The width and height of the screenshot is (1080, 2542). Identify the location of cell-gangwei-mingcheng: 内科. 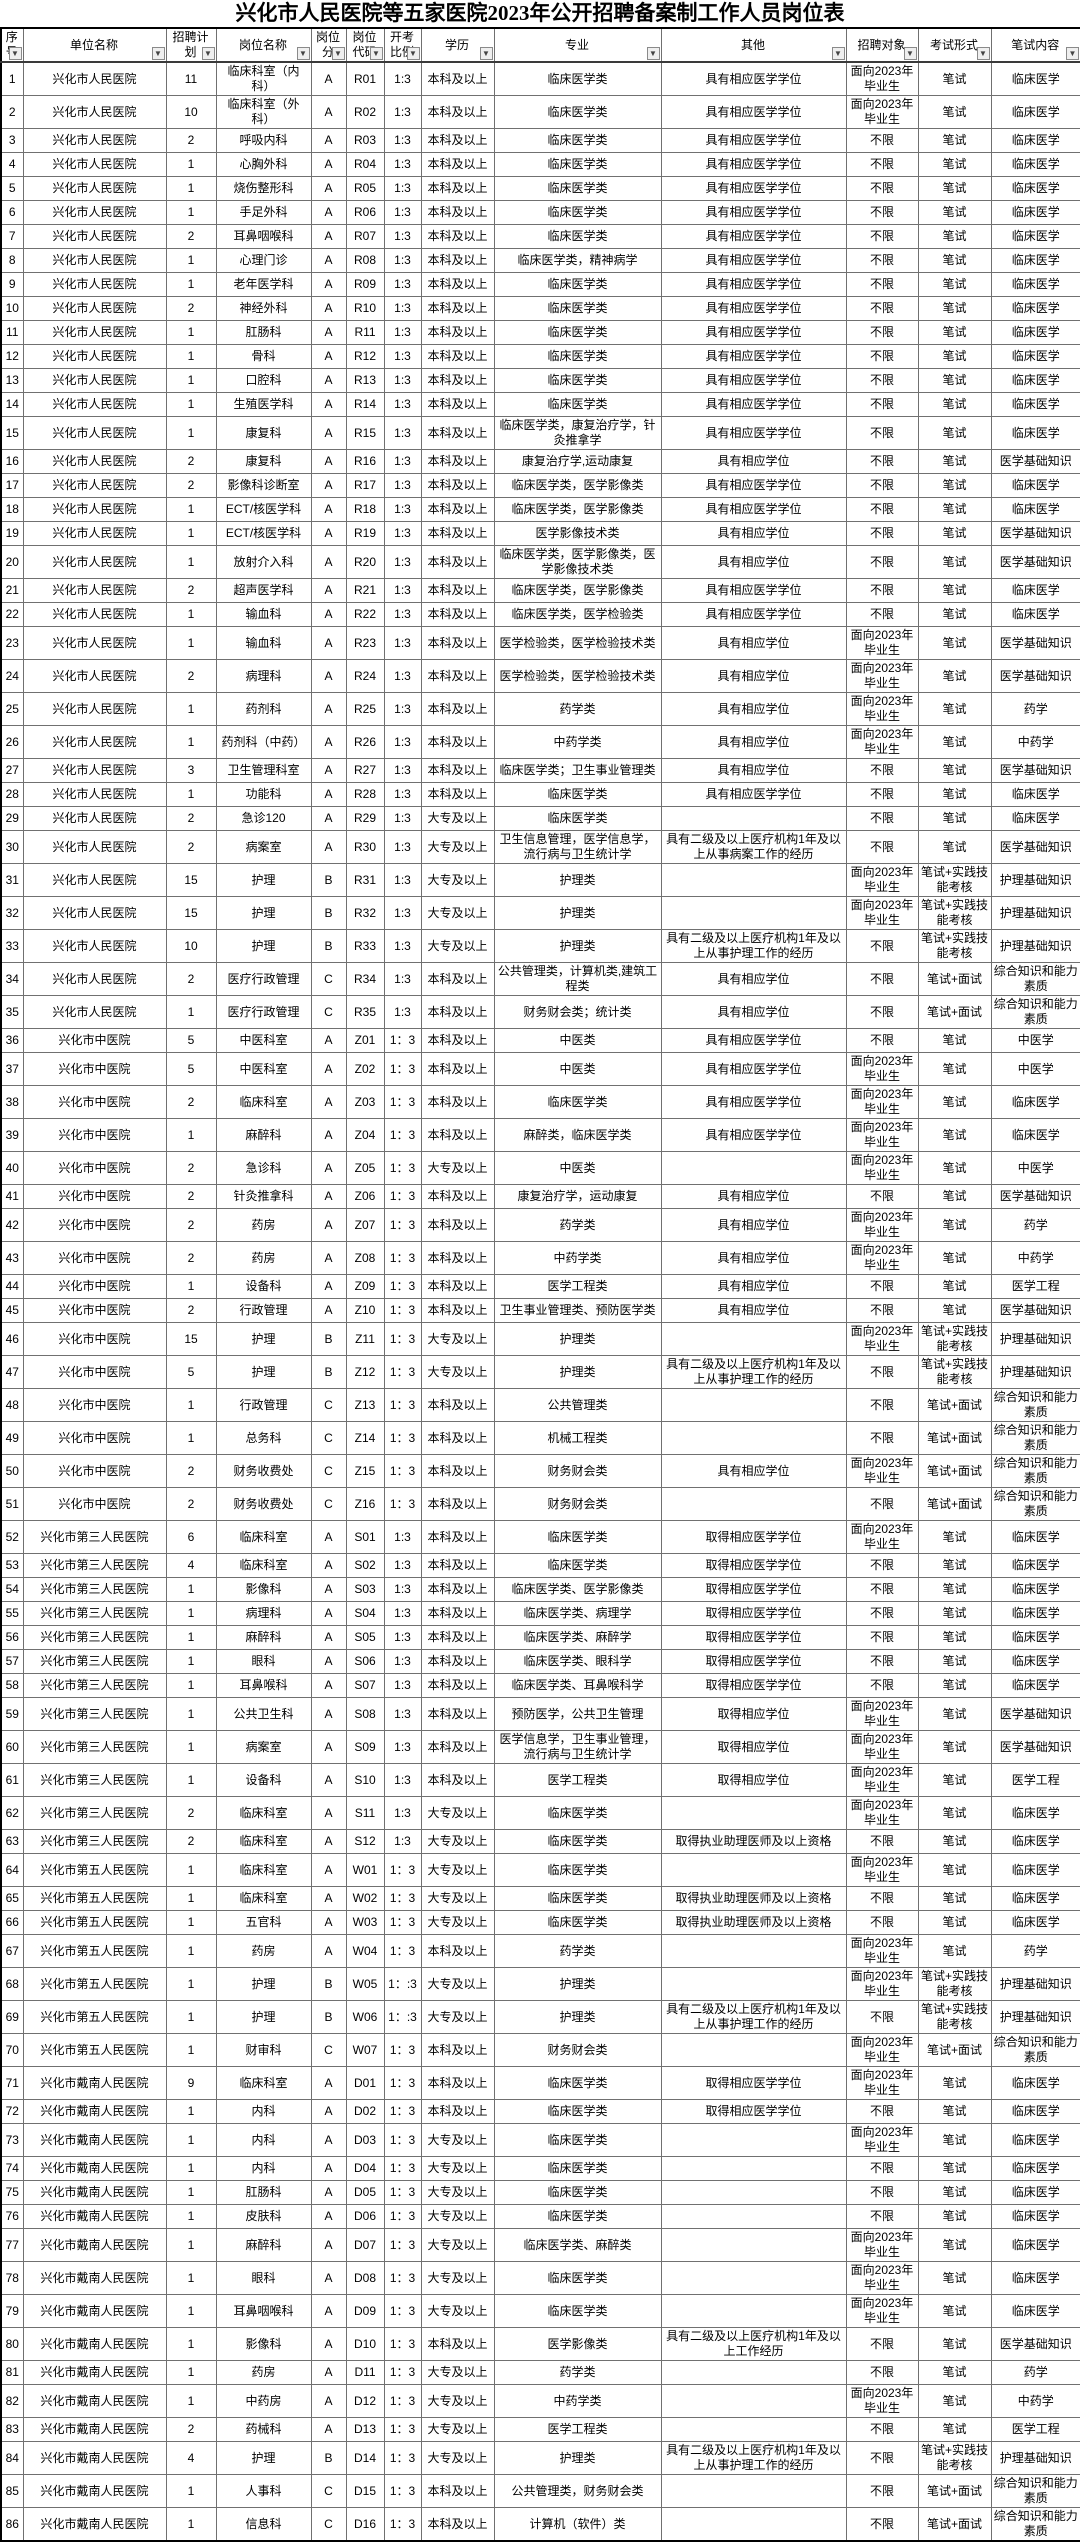
(263, 2140).